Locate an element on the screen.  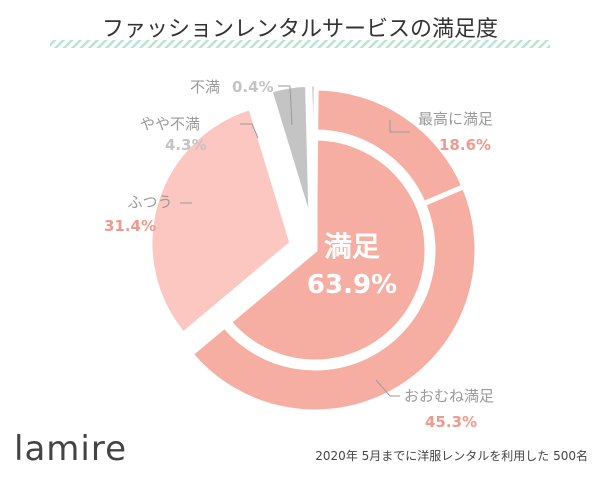
satisfied-group-name: 満足 is located at coordinates (352, 246).